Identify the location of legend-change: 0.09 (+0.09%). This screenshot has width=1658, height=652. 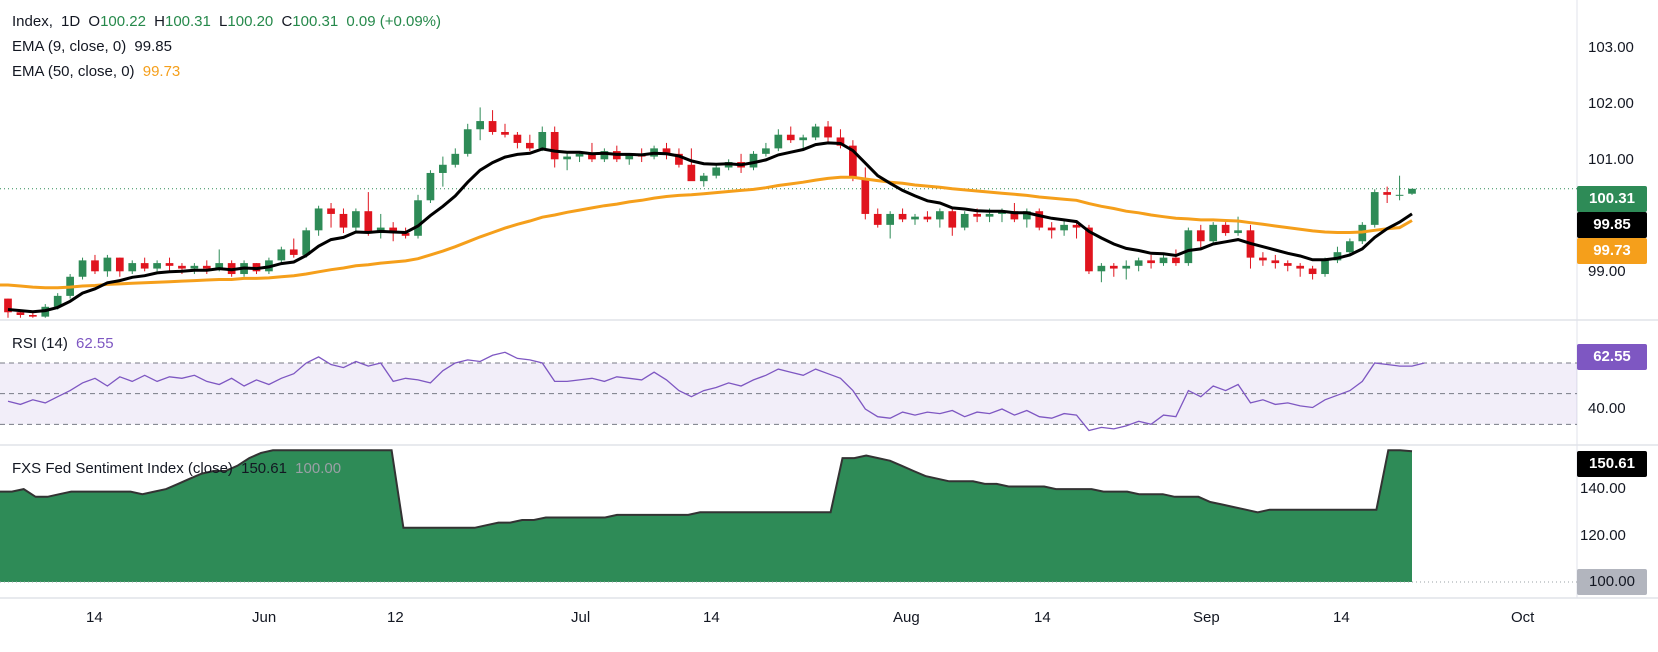
(394, 21).